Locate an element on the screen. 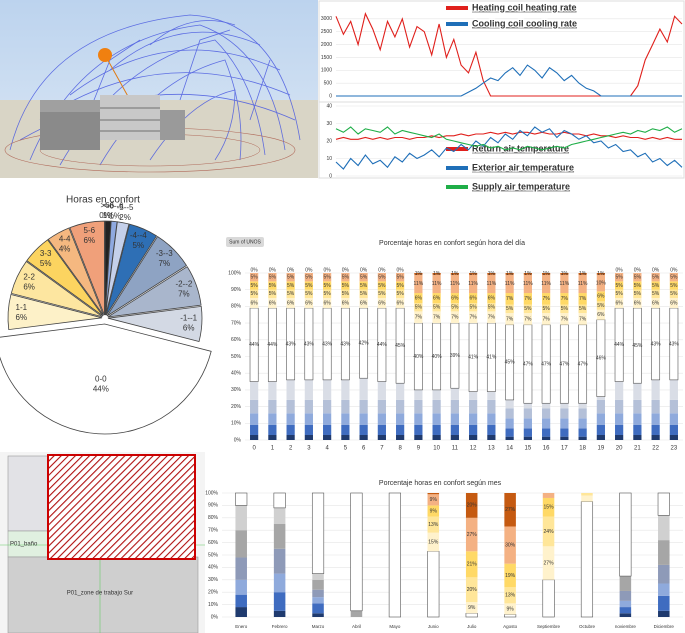  slice-category: 2-2 is located at coordinates (29, 276).